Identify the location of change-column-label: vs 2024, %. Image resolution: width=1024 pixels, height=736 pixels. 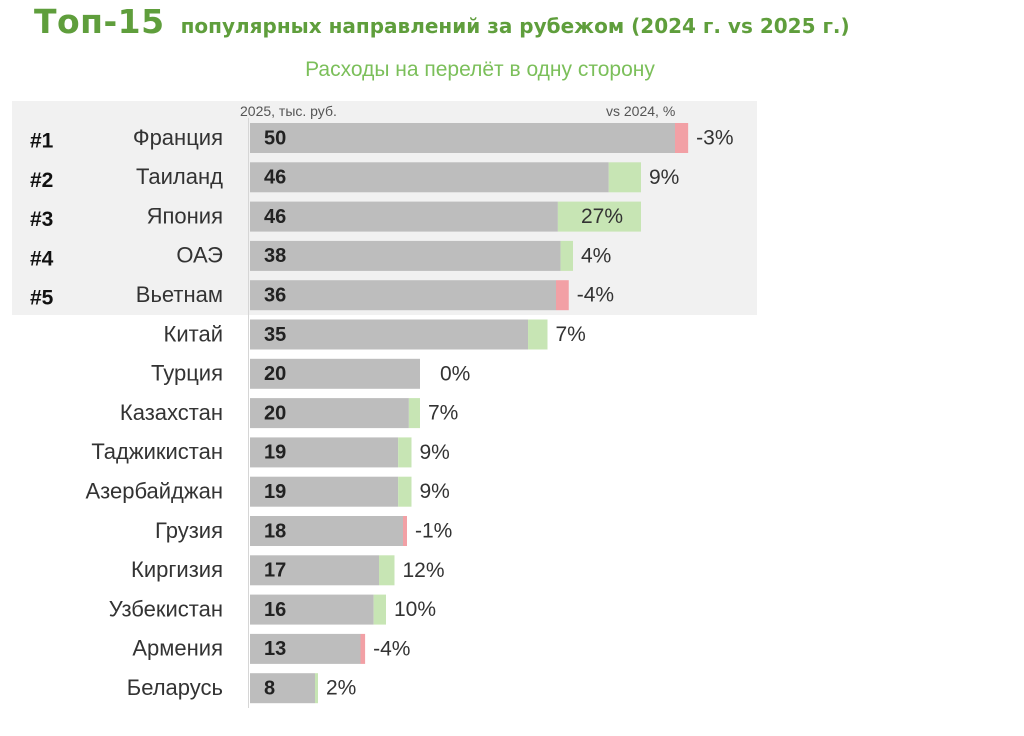
(641, 111).